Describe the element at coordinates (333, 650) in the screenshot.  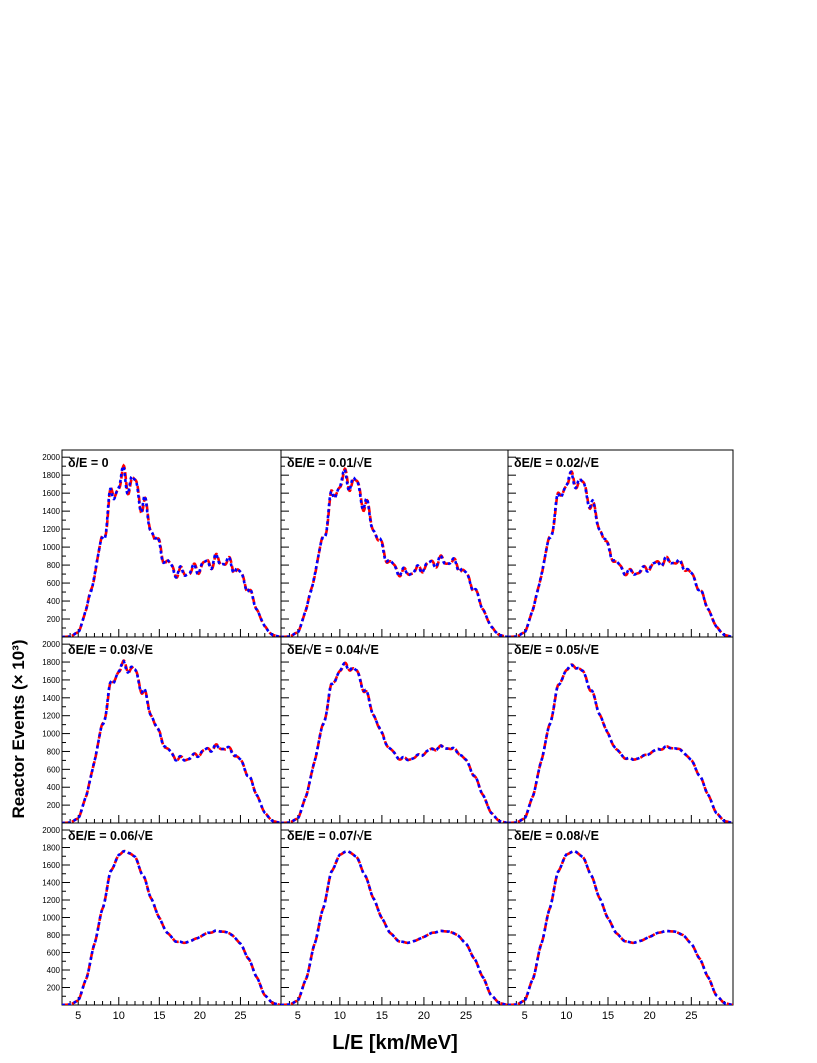
I see `panel-label: δE/√E = 0.04/√E` at that location.